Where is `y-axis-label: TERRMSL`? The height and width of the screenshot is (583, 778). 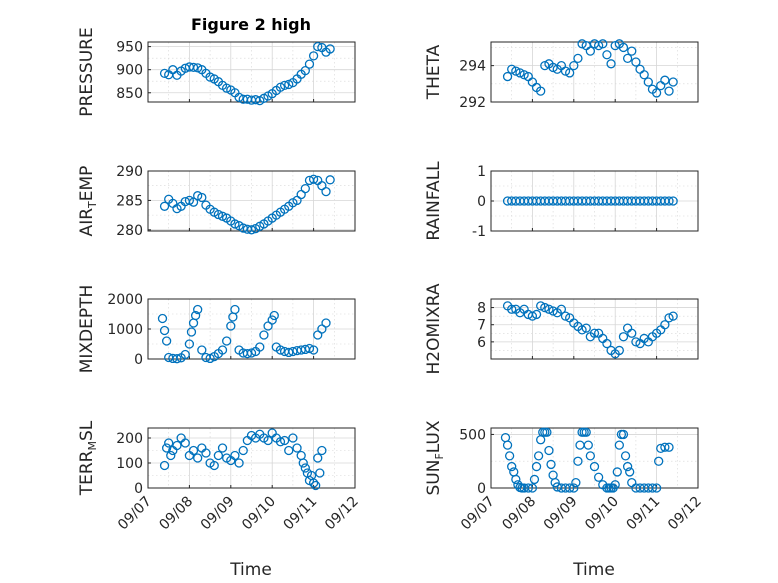 y-axis-label: TERRMSL is located at coordinates (88, 458).